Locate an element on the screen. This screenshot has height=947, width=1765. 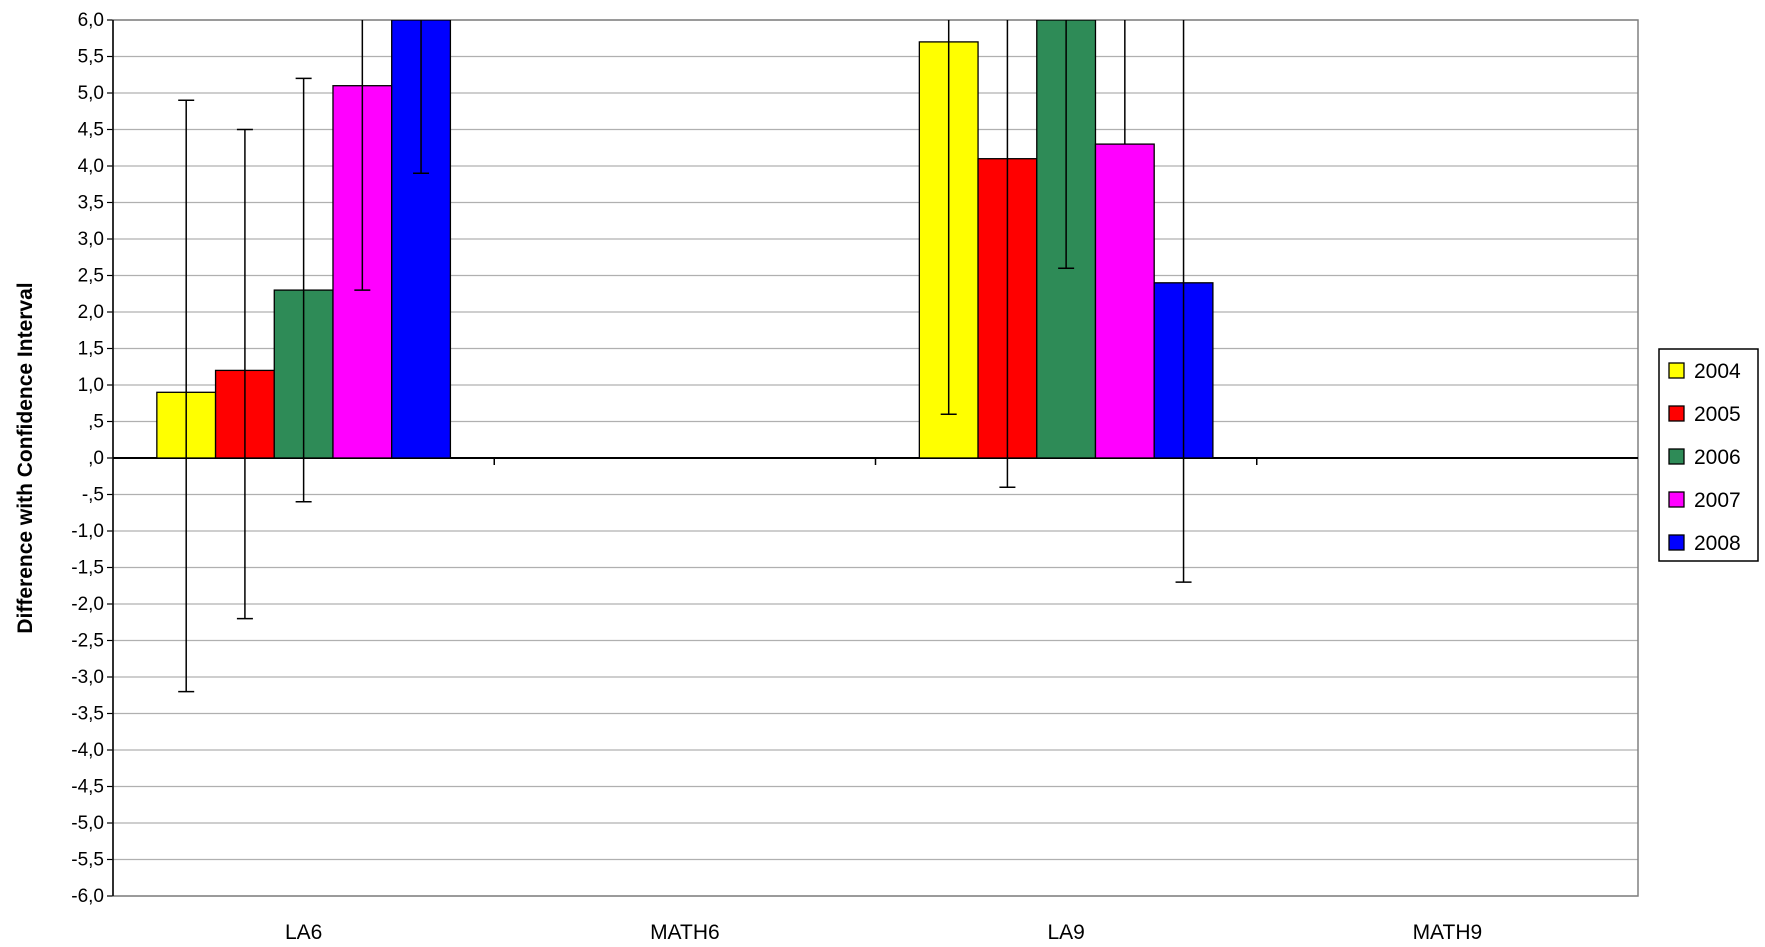
y-tick-label: 2,5 is located at coordinates (91, 276).